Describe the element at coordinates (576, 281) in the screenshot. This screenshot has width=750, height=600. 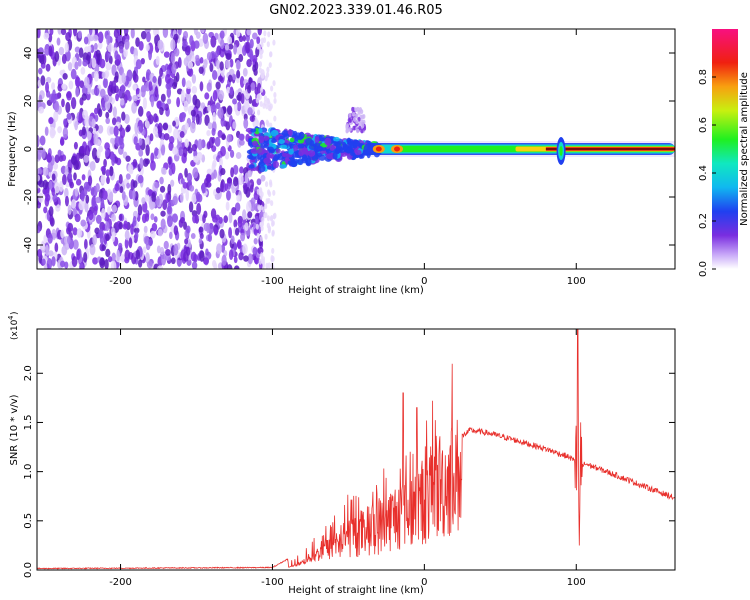
I see `spectrogram-x-tick-label: 100` at that location.